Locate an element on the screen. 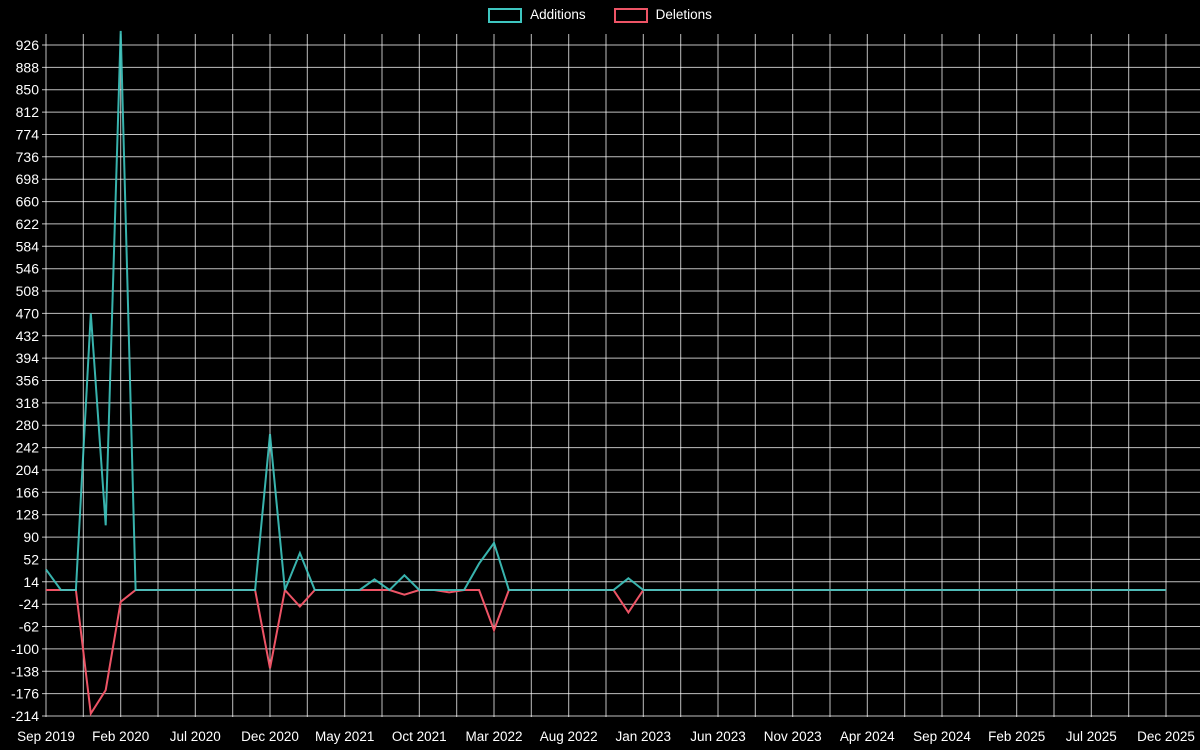 The image size is (1200, 750). svg-text: Mar 2022 is located at coordinates (493, 736).